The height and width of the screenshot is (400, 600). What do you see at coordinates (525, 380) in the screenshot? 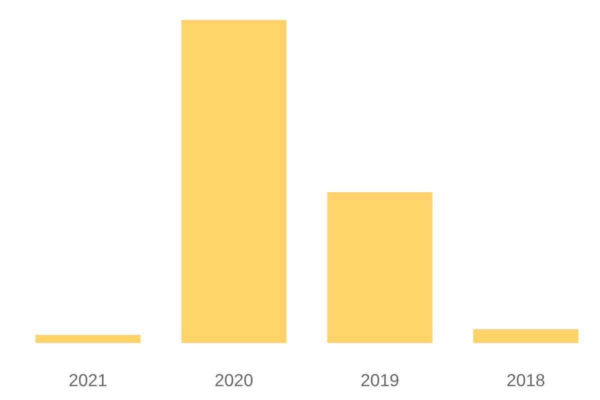
I see `x-tick-label: 2018` at bounding box center [525, 380].